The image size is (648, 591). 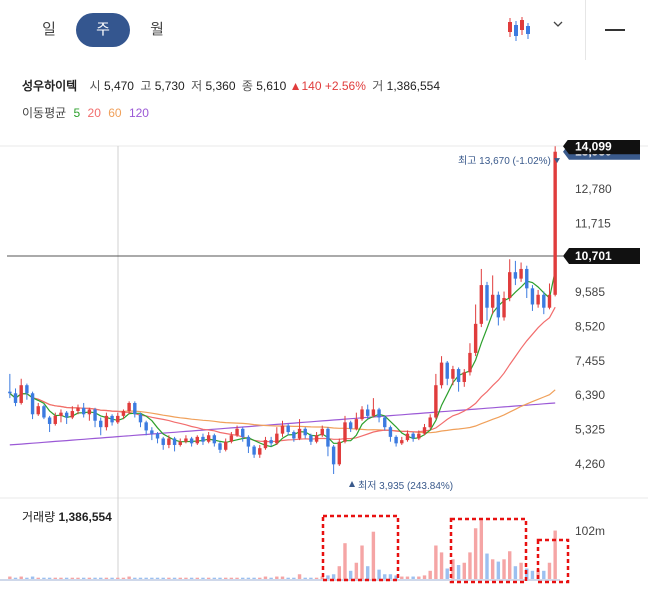 I want to click on crosshair-price-tag: 10,701, so click(x=593, y=256).